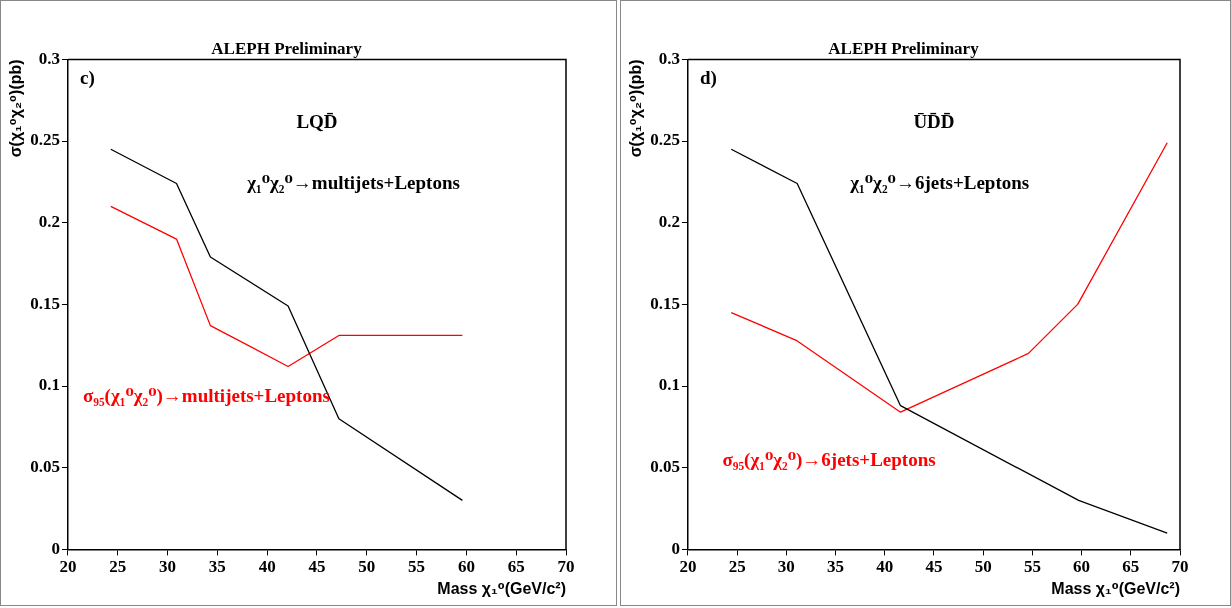 The width and height of the screenshot is (1231, 608). I want to click on annotation: LQD̄, so click(317, 122).